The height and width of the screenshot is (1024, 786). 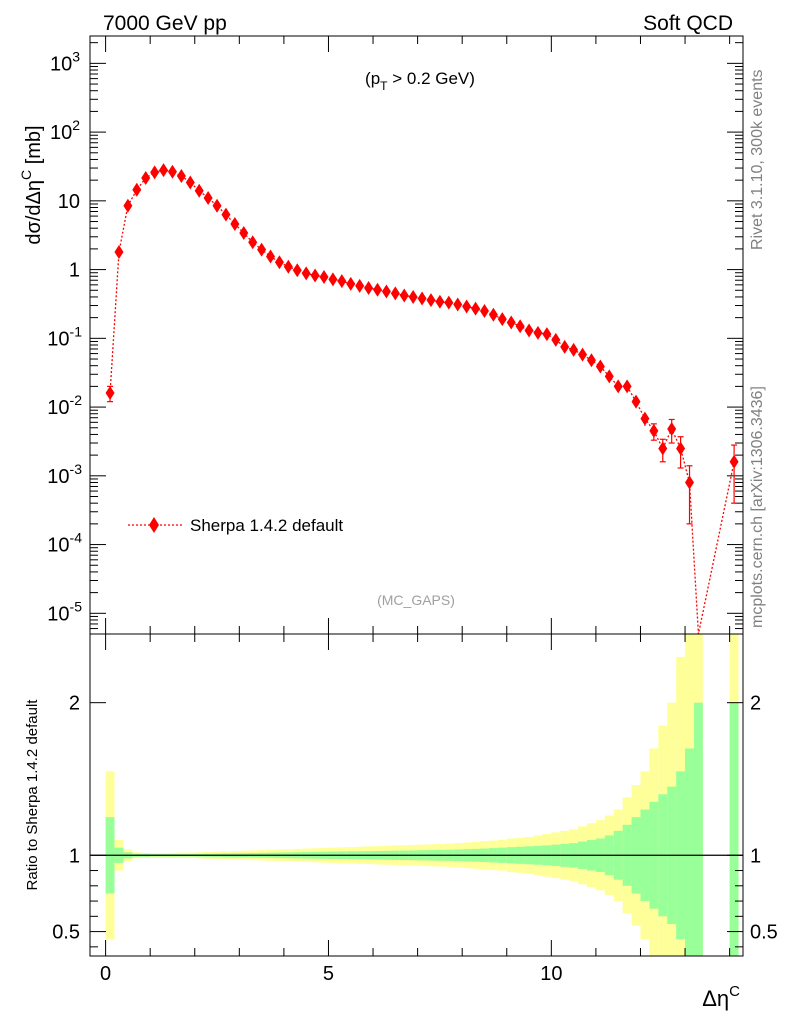 I want to click on x-tick-label: 10, so click(x=551, y=974).